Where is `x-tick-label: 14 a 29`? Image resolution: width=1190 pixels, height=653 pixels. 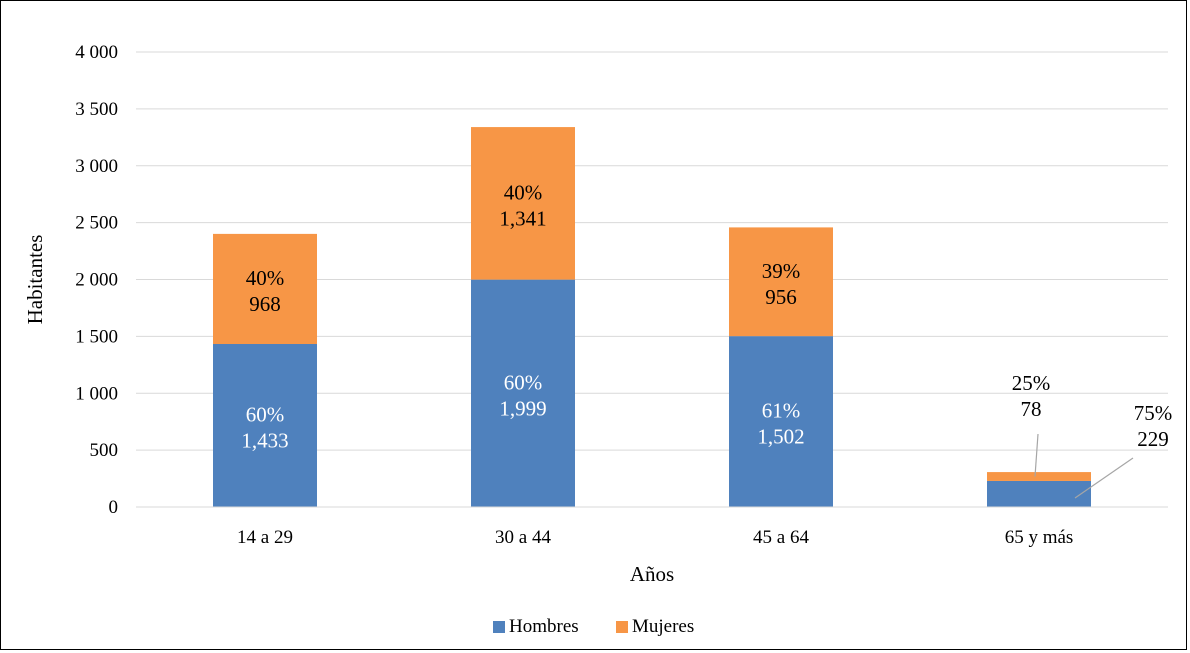
x-tick-label: 14 a 29 is located at coordinates (265, 537).